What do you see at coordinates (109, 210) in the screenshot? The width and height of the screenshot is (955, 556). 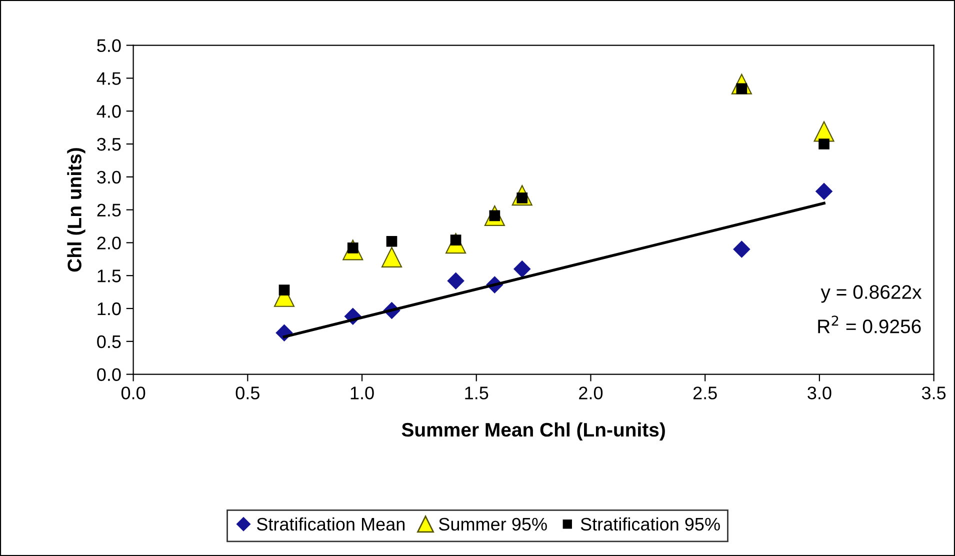 I see `y-tick-label: 2.5` at bounding box center [109, 210].